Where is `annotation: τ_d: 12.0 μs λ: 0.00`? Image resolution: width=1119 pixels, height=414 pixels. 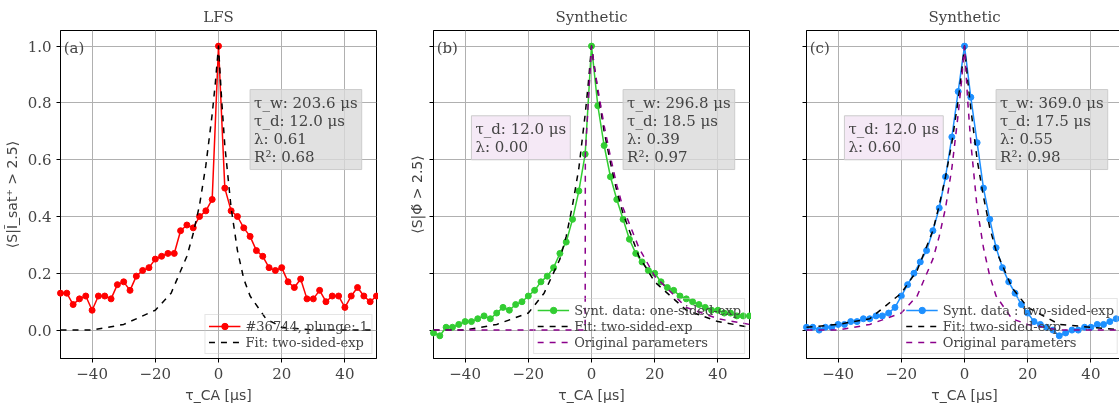 annotation: τ_d: 12.0 μs λ: 0.00 is located at coordinates (521, 137).